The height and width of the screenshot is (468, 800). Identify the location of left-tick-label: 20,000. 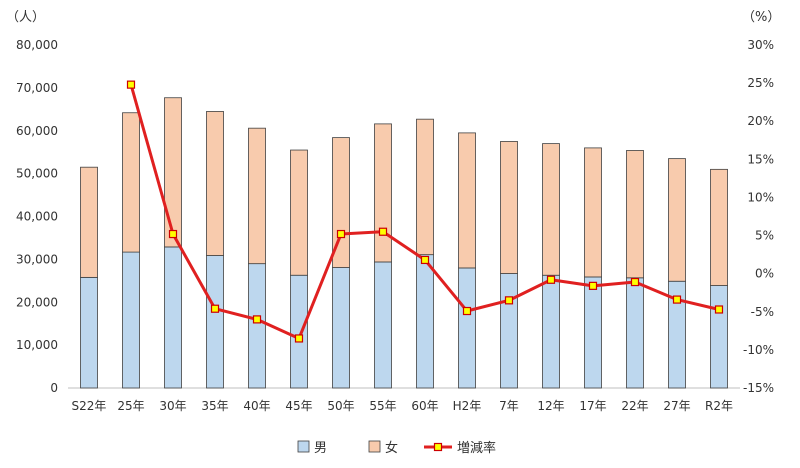
(37, 302).